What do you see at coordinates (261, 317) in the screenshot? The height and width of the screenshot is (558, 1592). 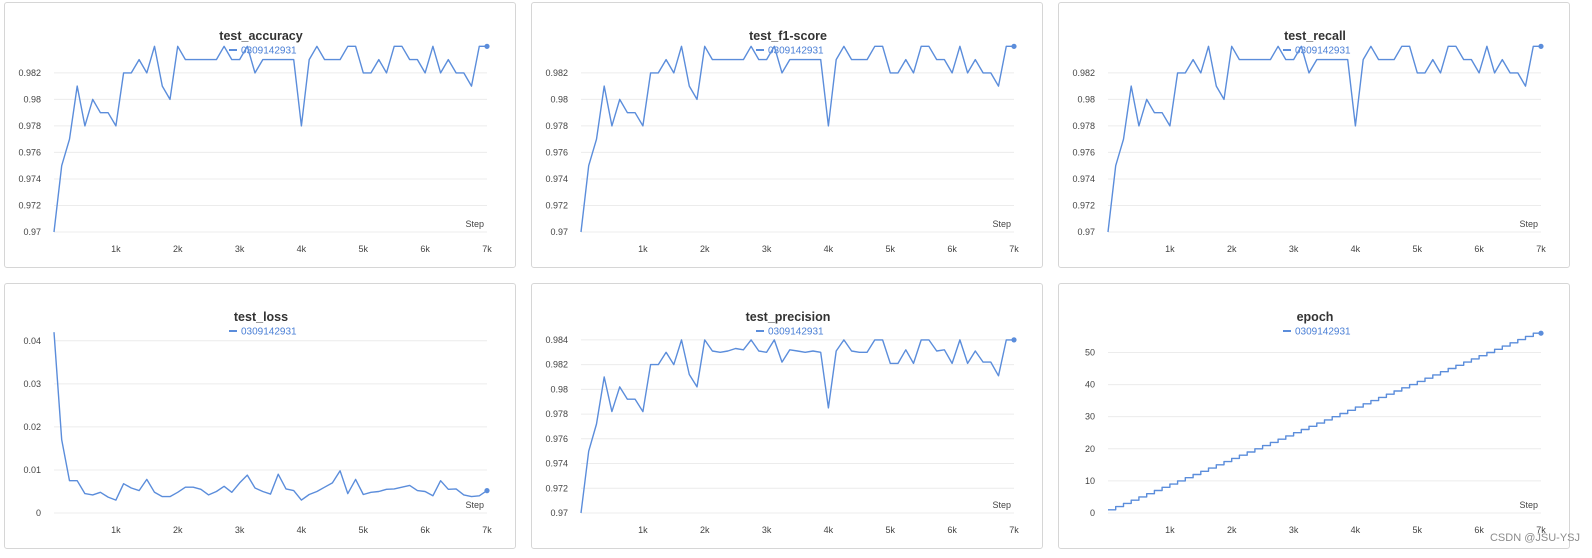 I see `chart-title: test_loss` at bounding box center [261, 317].